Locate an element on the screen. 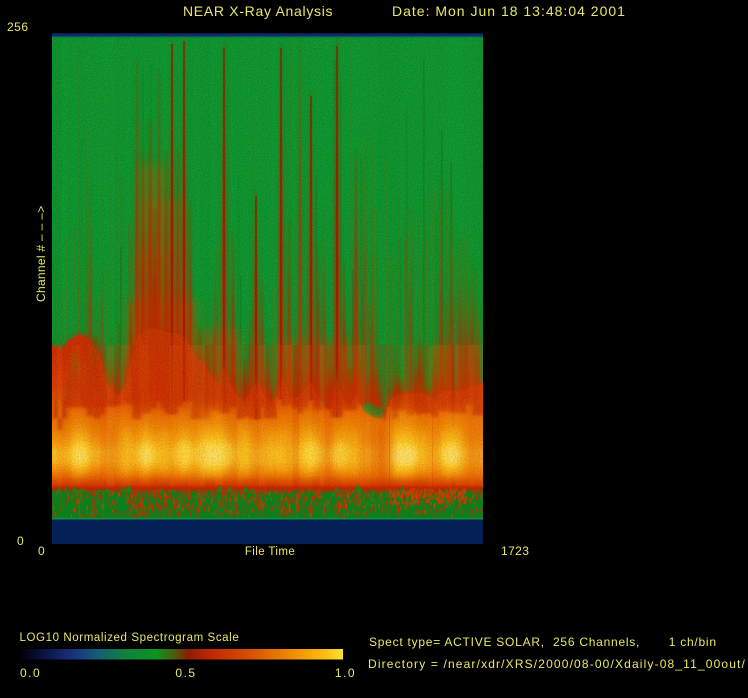 This screenshot has height=698, width=748. svg-text:LOG10 Normalized Spectrogram S: LOG10 Normalized Spectrogram Scale is located at coordinates (130, 638).